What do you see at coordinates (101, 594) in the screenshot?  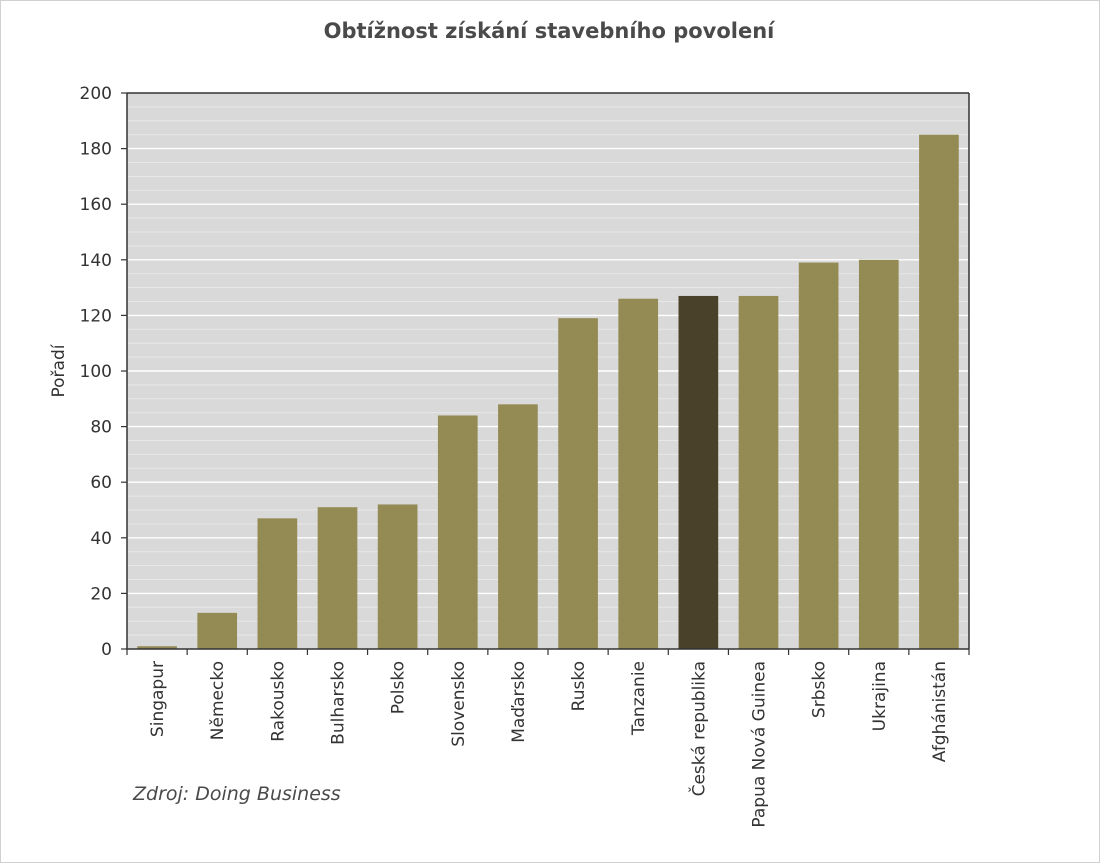 I see `y-tick-label: 20` at bounding box center [101, 594].